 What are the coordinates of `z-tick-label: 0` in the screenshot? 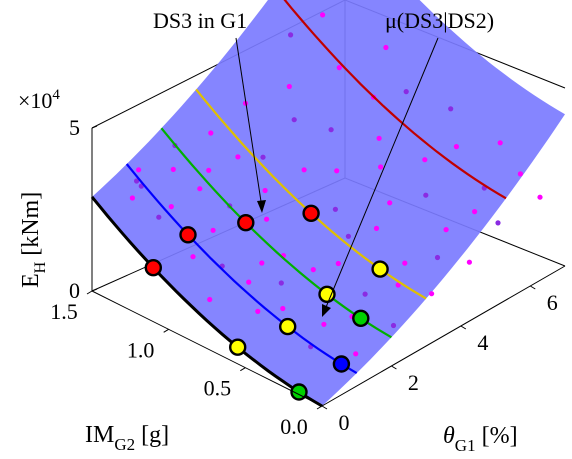 It's located at (74, 290).